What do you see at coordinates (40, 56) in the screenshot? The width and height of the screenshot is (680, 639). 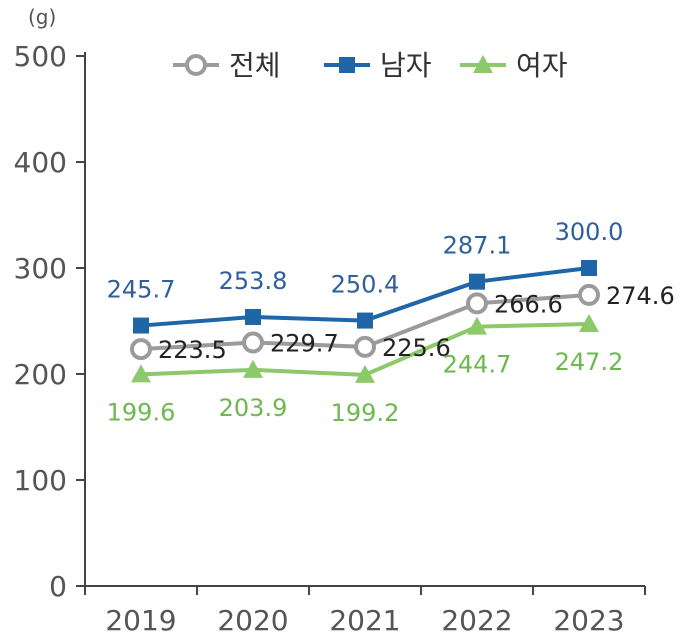 I see `y-tick-label: 500` at bounding box center [40, 56].